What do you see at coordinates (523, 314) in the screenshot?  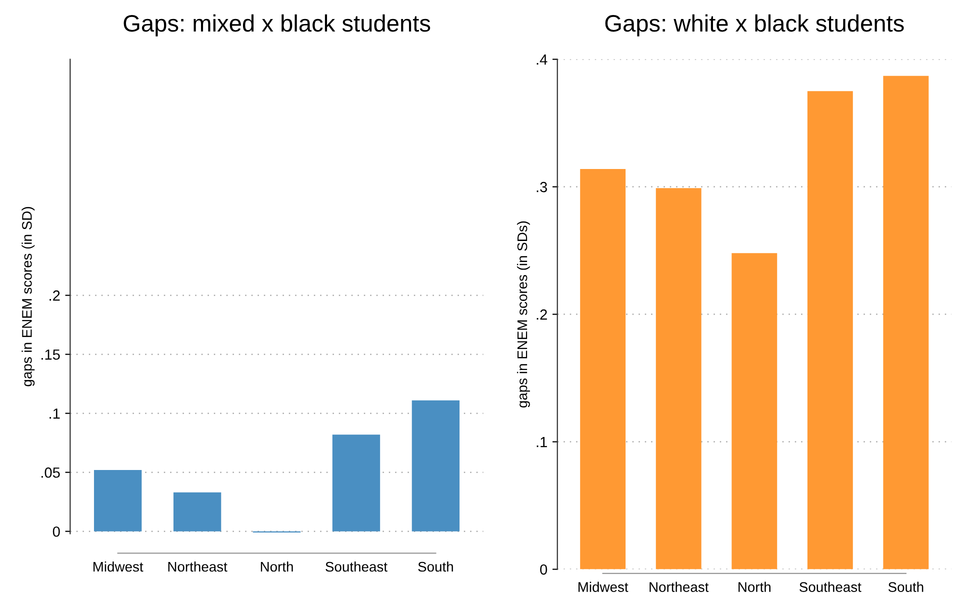 I see `y-axis-title: gaps in ENEM scores (in SDs)` at bounding box center [523, 314].